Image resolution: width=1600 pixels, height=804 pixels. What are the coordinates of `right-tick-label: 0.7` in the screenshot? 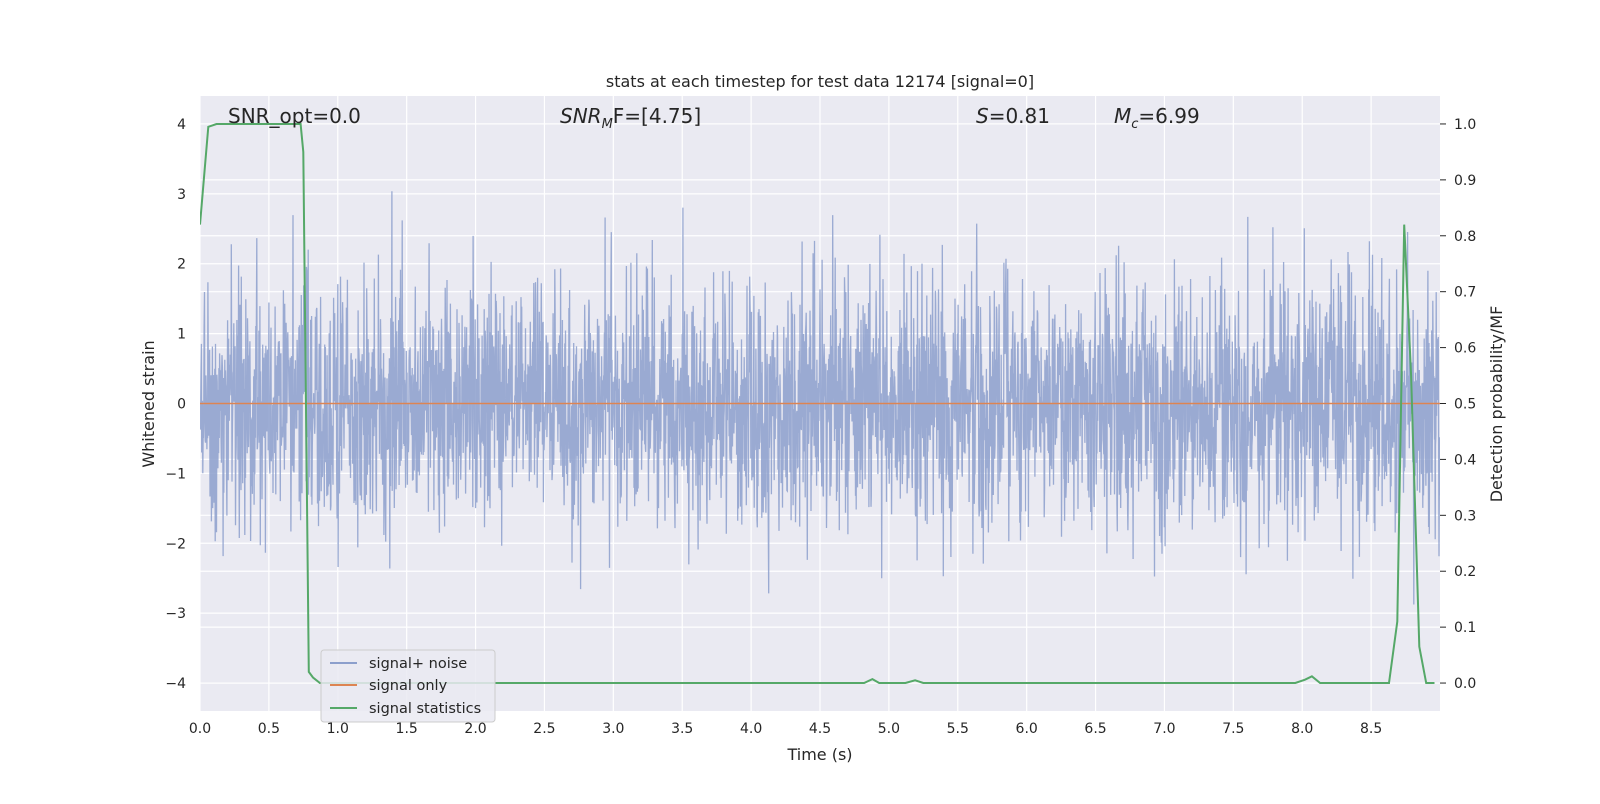 It's located at (1465, 293).